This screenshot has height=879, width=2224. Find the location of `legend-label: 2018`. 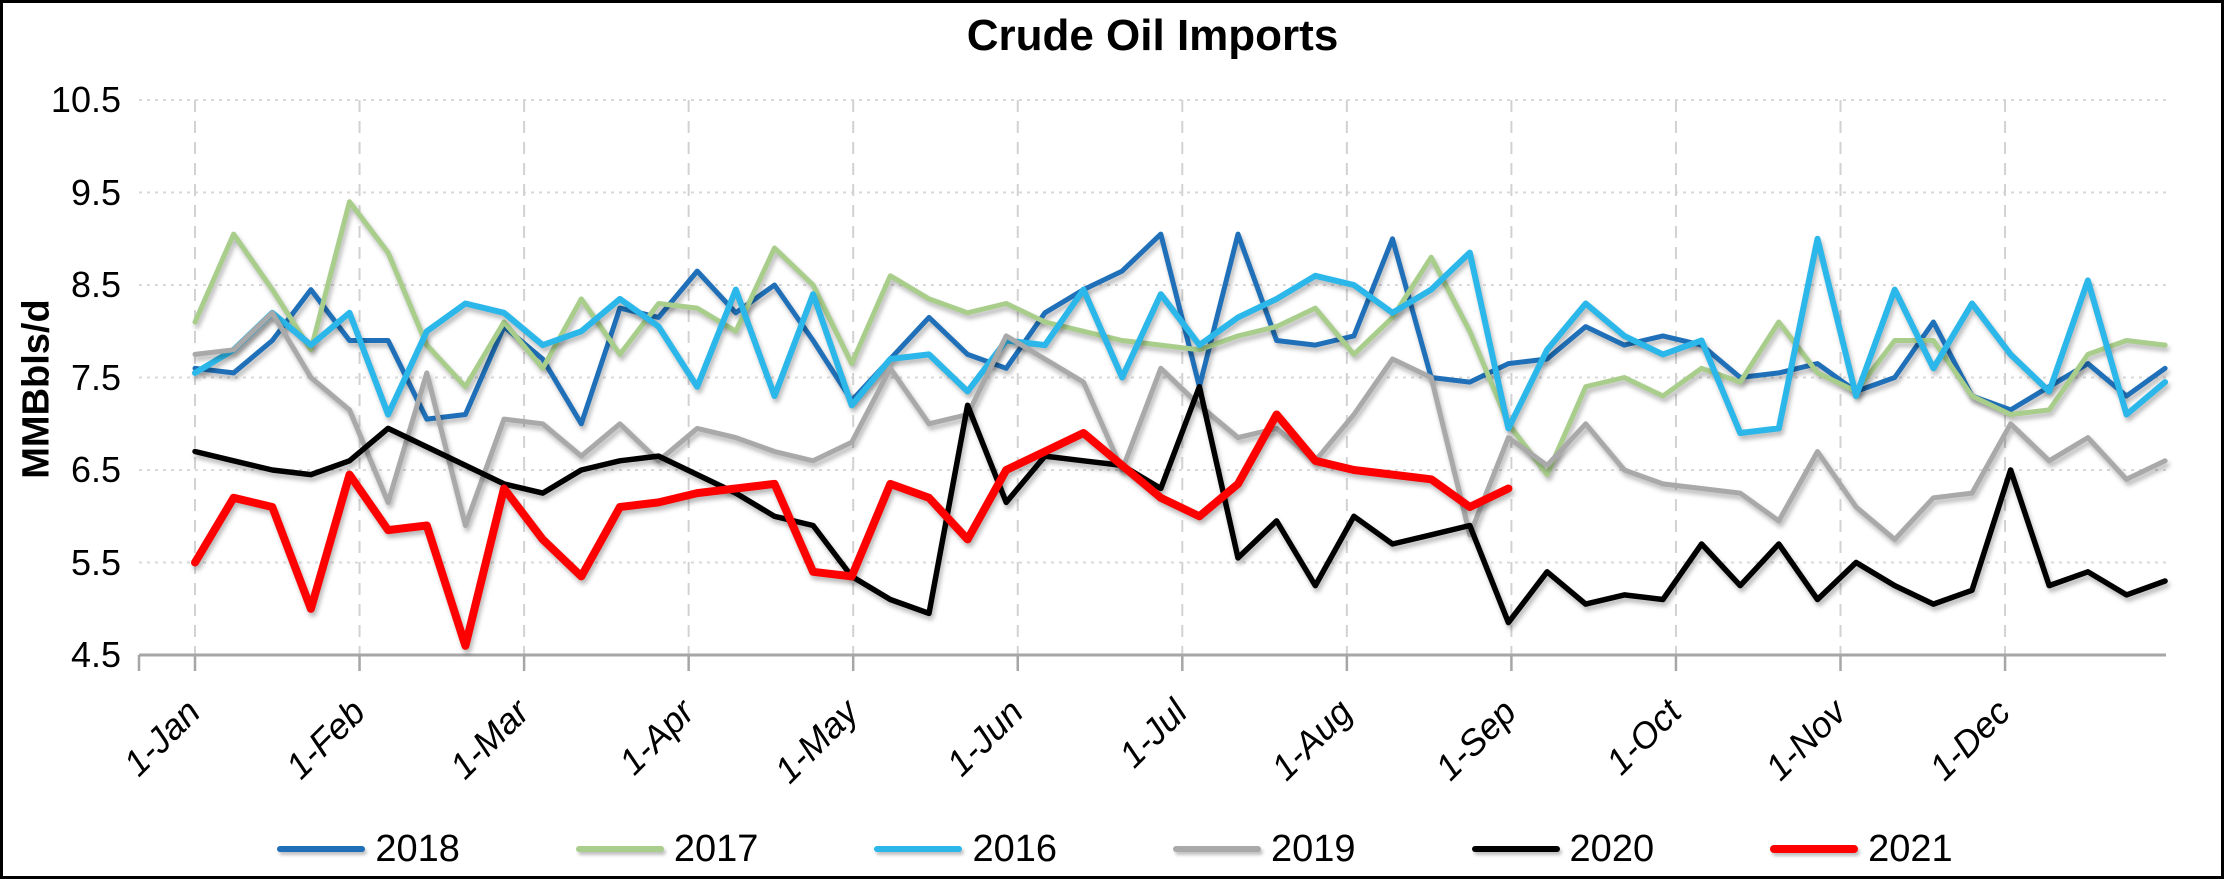

legend-label: 2018 is located at coordinates (417, 848).